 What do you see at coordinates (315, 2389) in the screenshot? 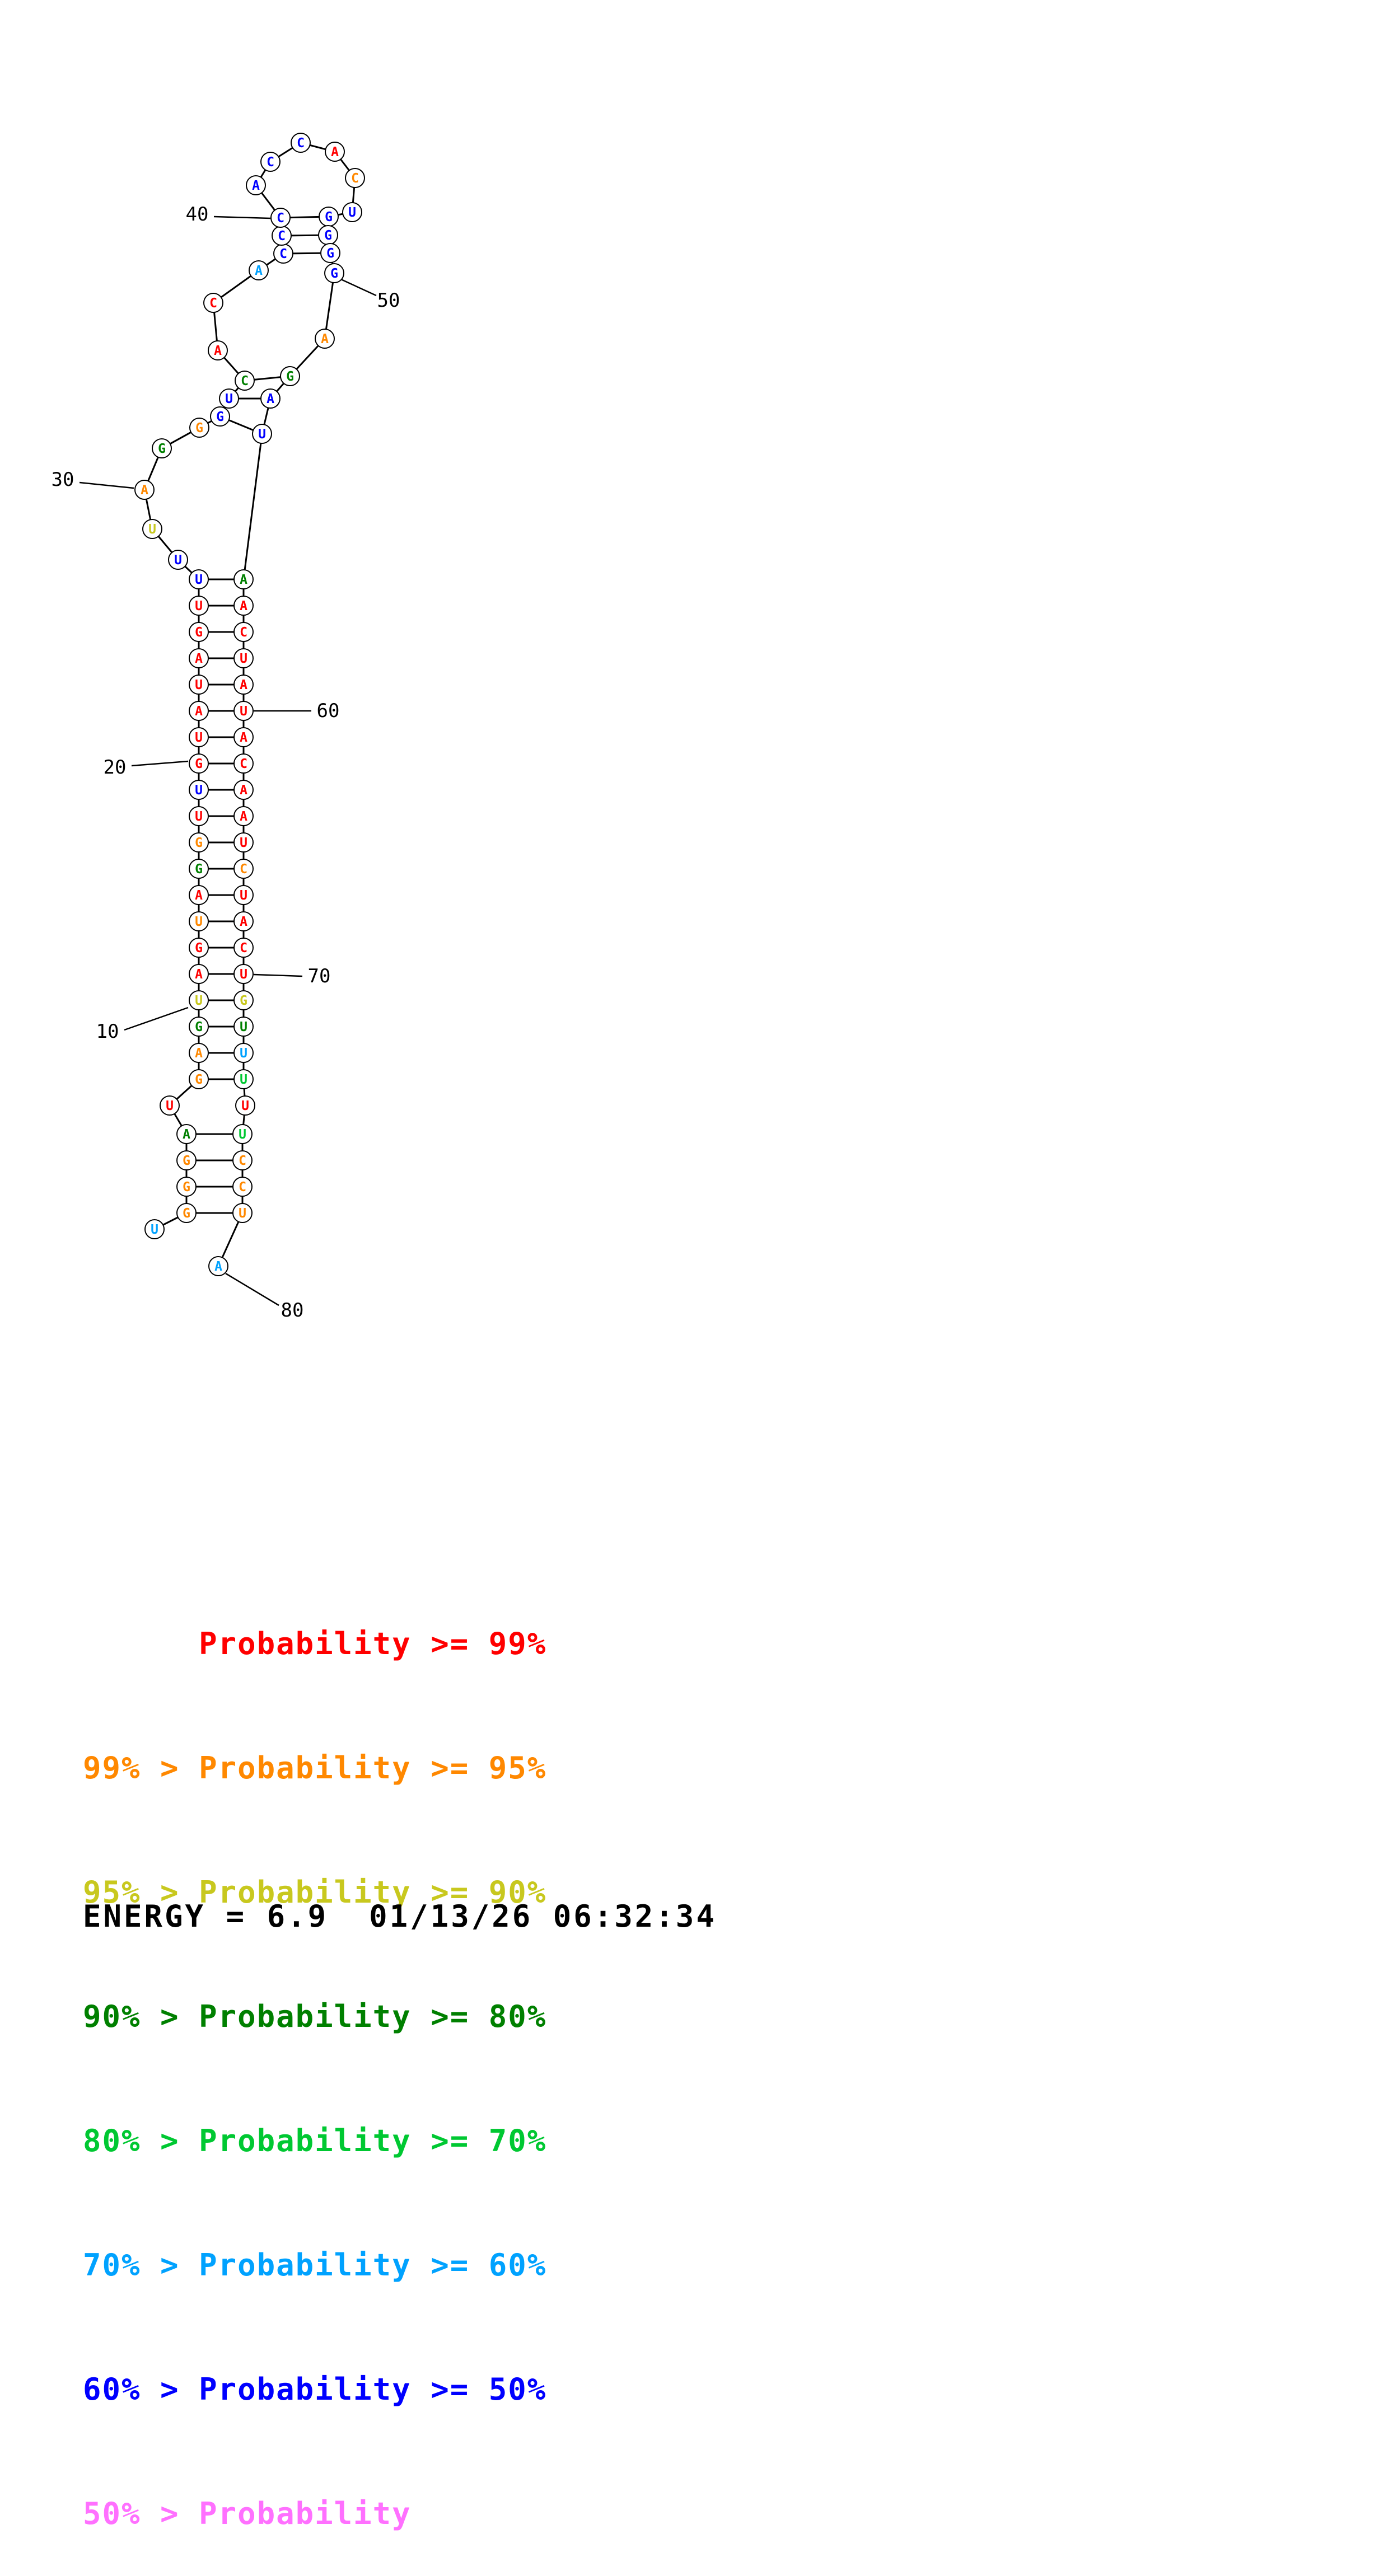
I see `legend-row-p50: 60% > Probability >= 50%` at bounding box center [315, 2389].